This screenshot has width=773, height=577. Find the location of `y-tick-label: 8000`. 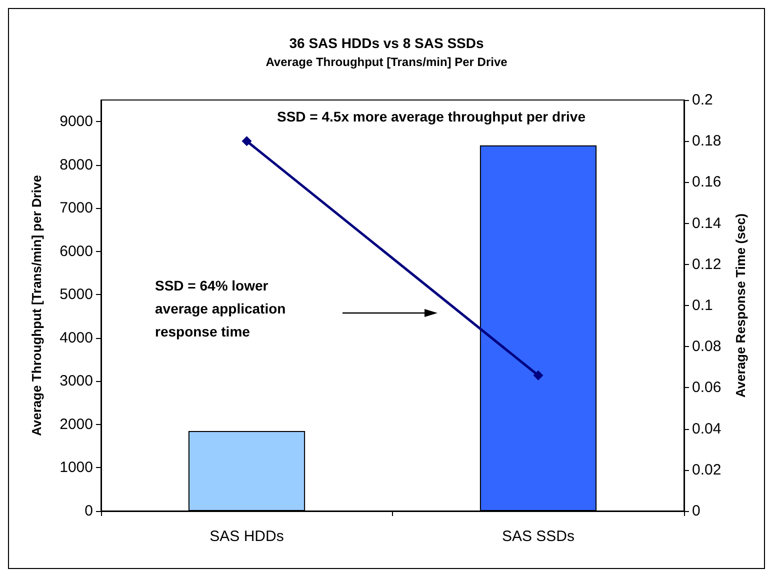

y-tick-label: 8000 is located at coordinates (76, 165).